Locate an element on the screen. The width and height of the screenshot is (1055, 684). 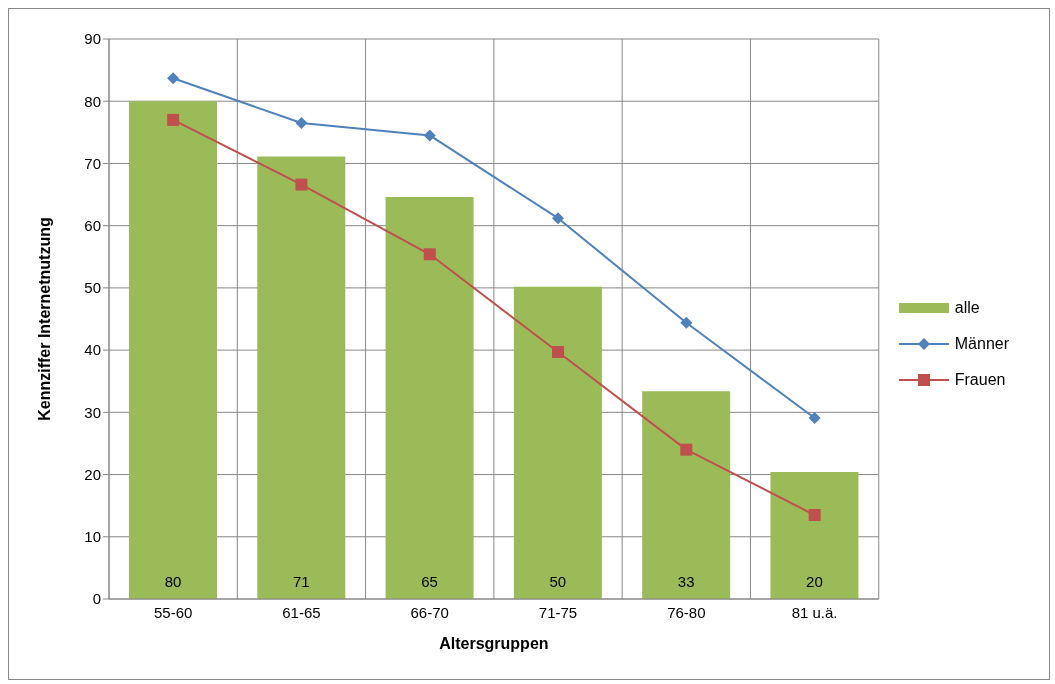
y-tick-label: 50 is located at coordinates (92, 288).